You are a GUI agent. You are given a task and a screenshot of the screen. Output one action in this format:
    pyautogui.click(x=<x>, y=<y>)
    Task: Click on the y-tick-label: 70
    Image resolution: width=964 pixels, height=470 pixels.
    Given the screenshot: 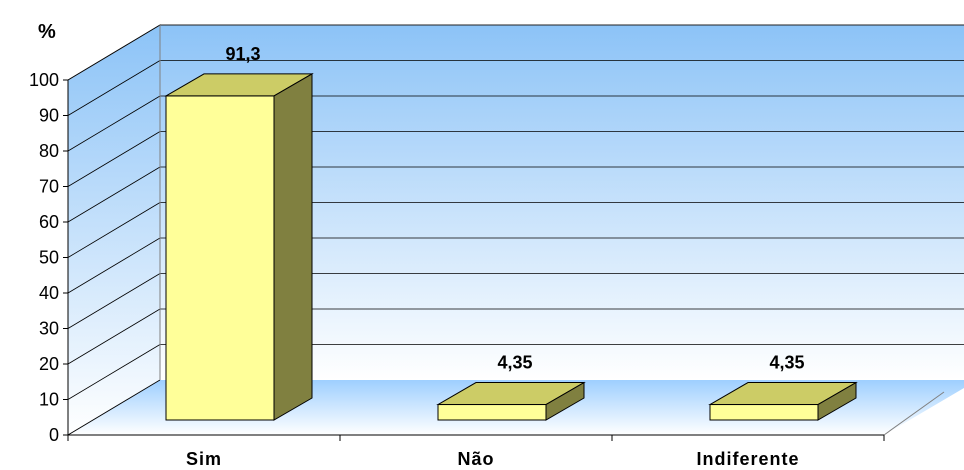 What is the action you would take?
    pyautogui.click(x=49, y=187)
    